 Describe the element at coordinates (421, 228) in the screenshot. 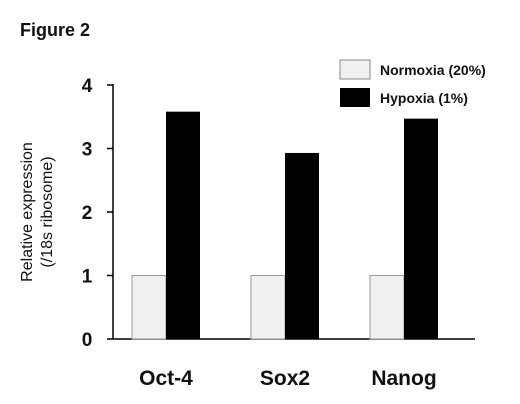

I see `bar-hypoxia-nanog` at that location.